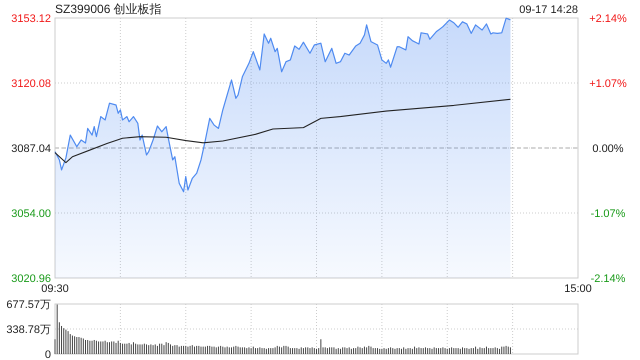  I want to click on chart-title: SZ399006 创业板指, so click(108, 9).